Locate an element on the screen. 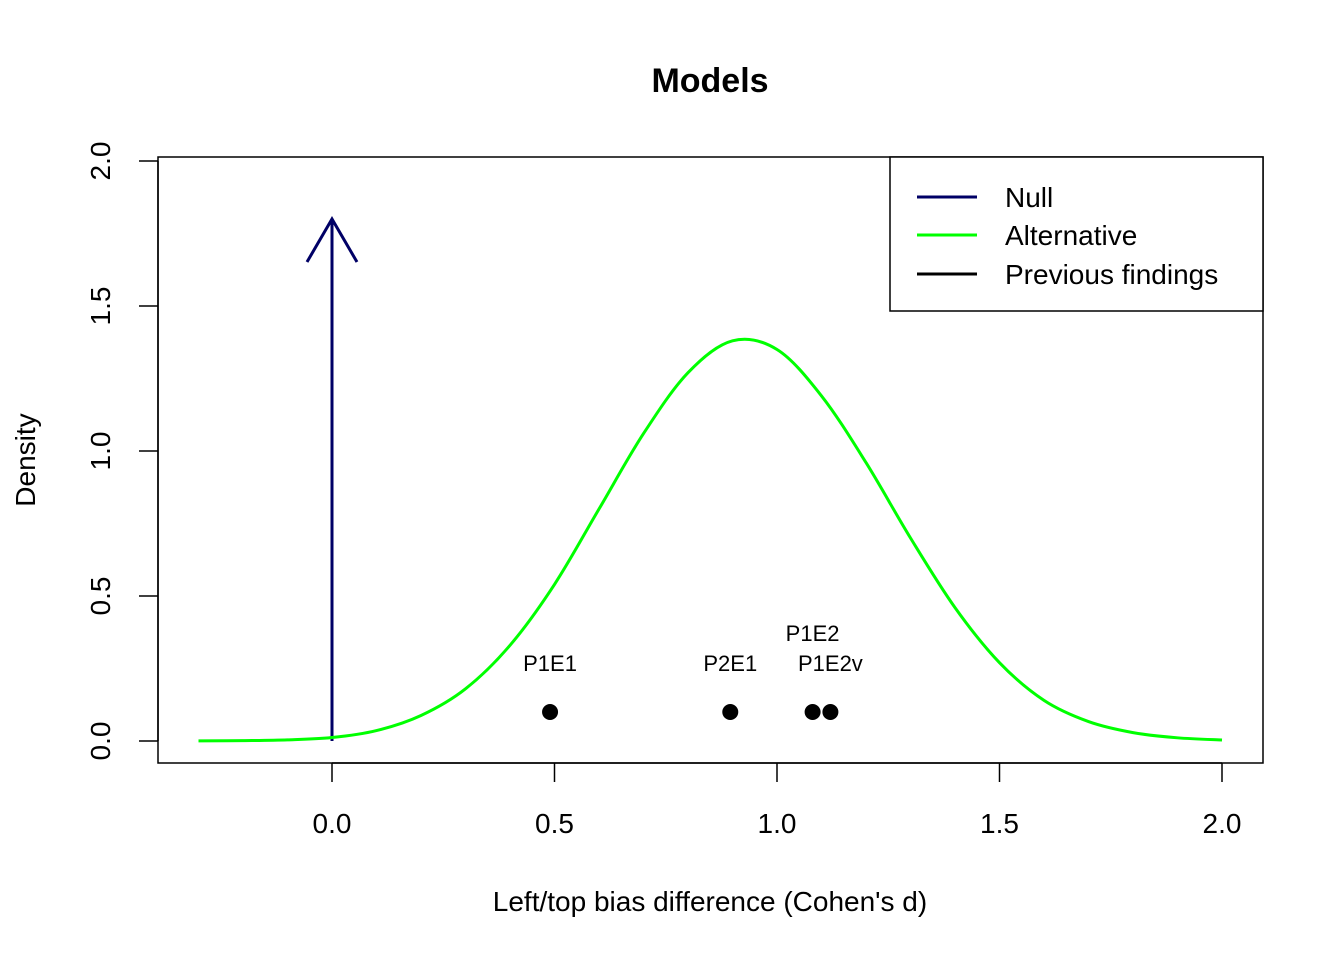  legend: Null Alternative Previous findings is located at coordinates (1076, 234).